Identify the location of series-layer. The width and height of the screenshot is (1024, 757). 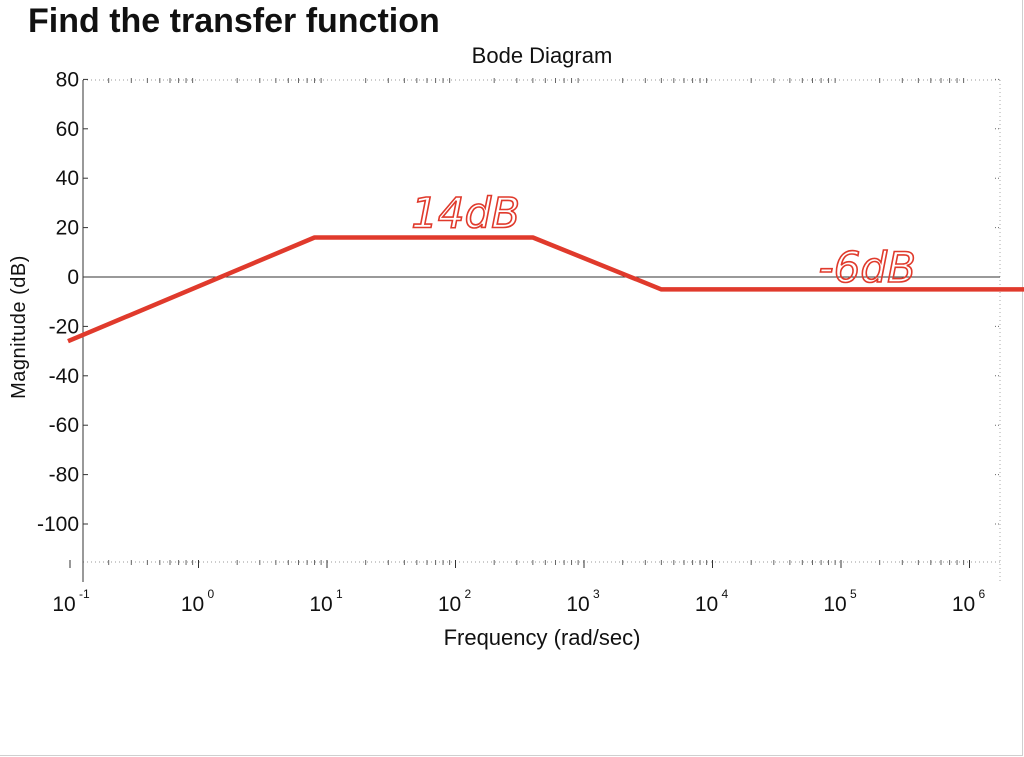
(545, 289).